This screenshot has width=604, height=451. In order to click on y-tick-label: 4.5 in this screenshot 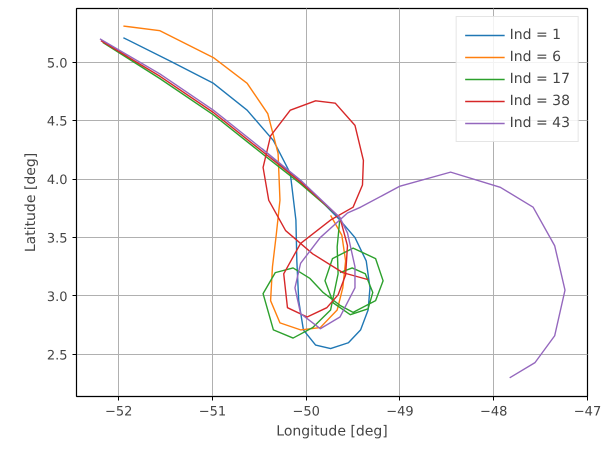, I will do `click(57, 122)`.